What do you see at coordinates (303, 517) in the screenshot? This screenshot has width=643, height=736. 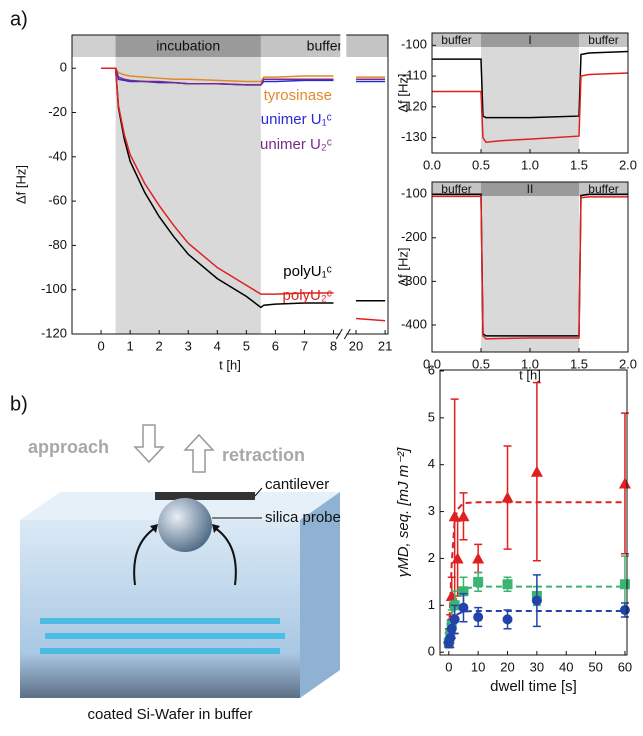 I see `probe-label: silica probe` at bounding box center [303, 517].